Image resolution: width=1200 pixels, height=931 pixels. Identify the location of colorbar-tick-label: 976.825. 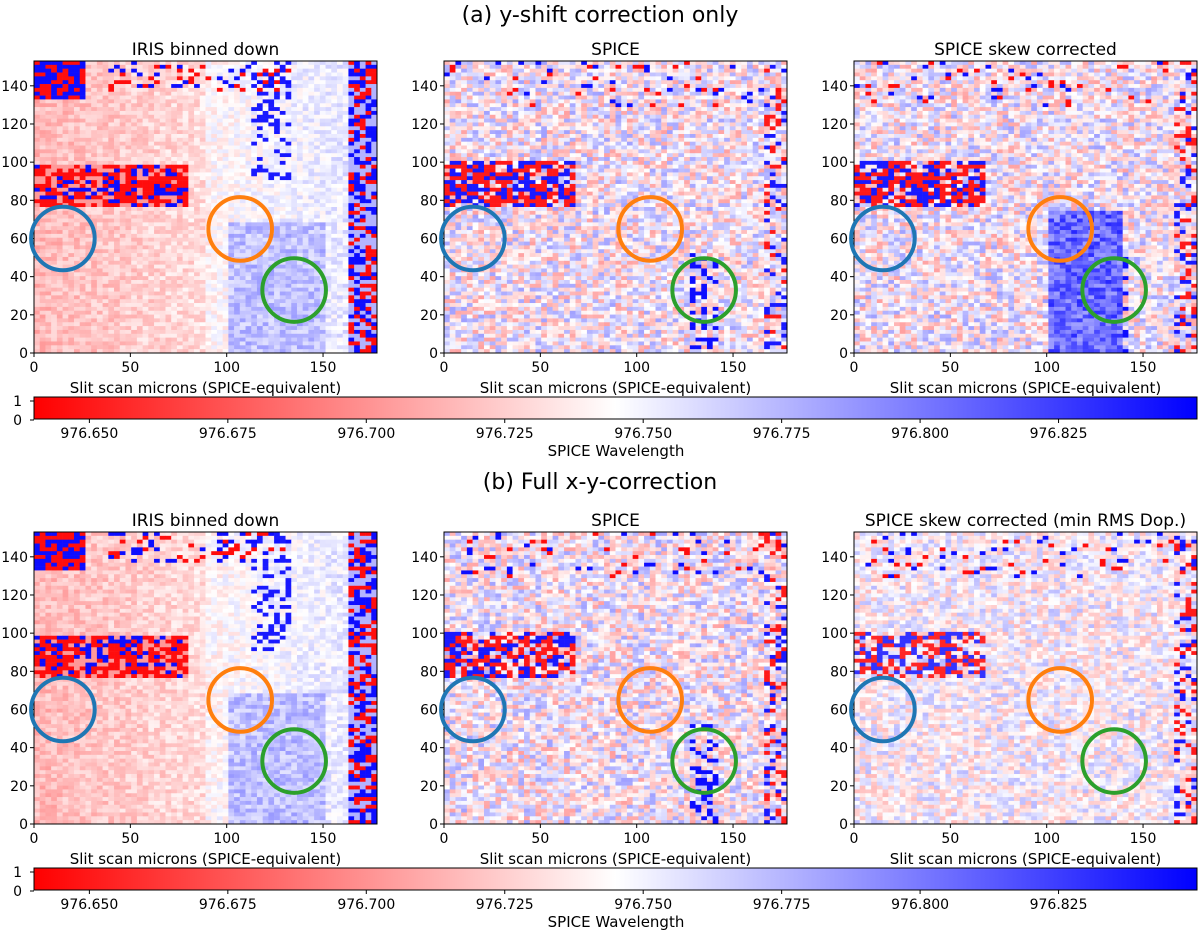
(1059, 434).